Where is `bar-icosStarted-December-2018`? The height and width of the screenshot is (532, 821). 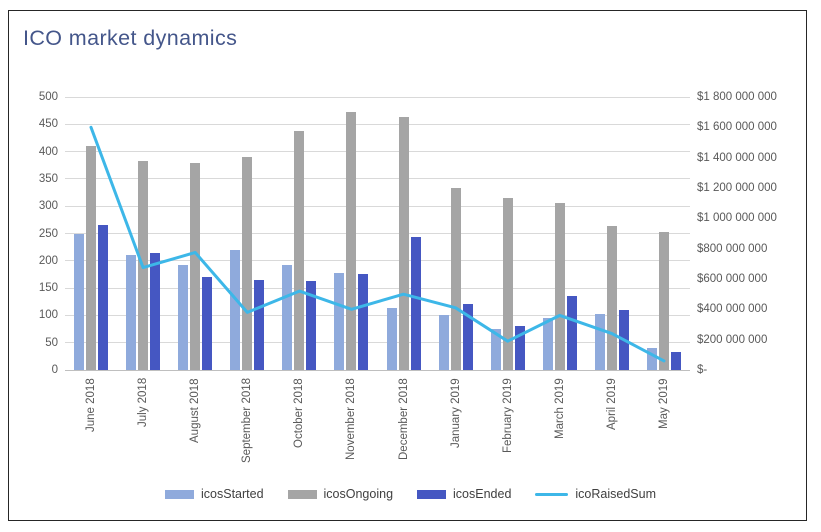
bar-icosStarted-December-2018 is located at coordinates (391, 338).